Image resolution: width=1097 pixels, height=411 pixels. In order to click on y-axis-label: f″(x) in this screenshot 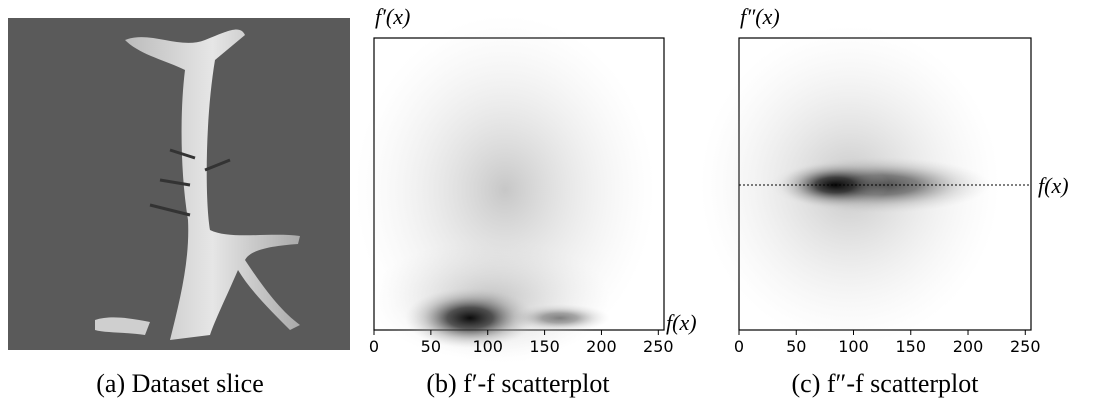, I will do `click(760, 16)`.